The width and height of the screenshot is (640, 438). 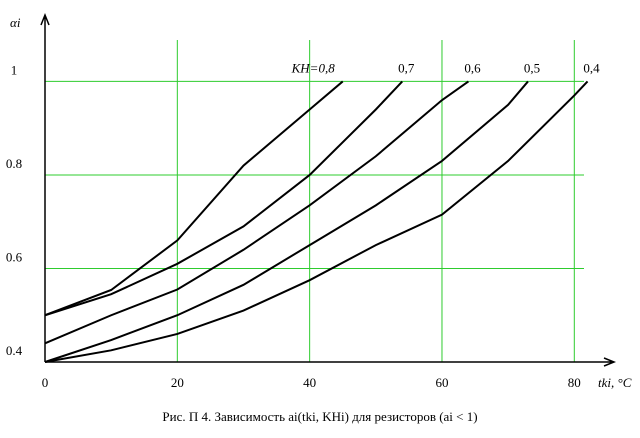 What do you see at coordinates (15, 22) in the screenshot?
I see `y-axis-label: αi` at bounding box center [15, 22].